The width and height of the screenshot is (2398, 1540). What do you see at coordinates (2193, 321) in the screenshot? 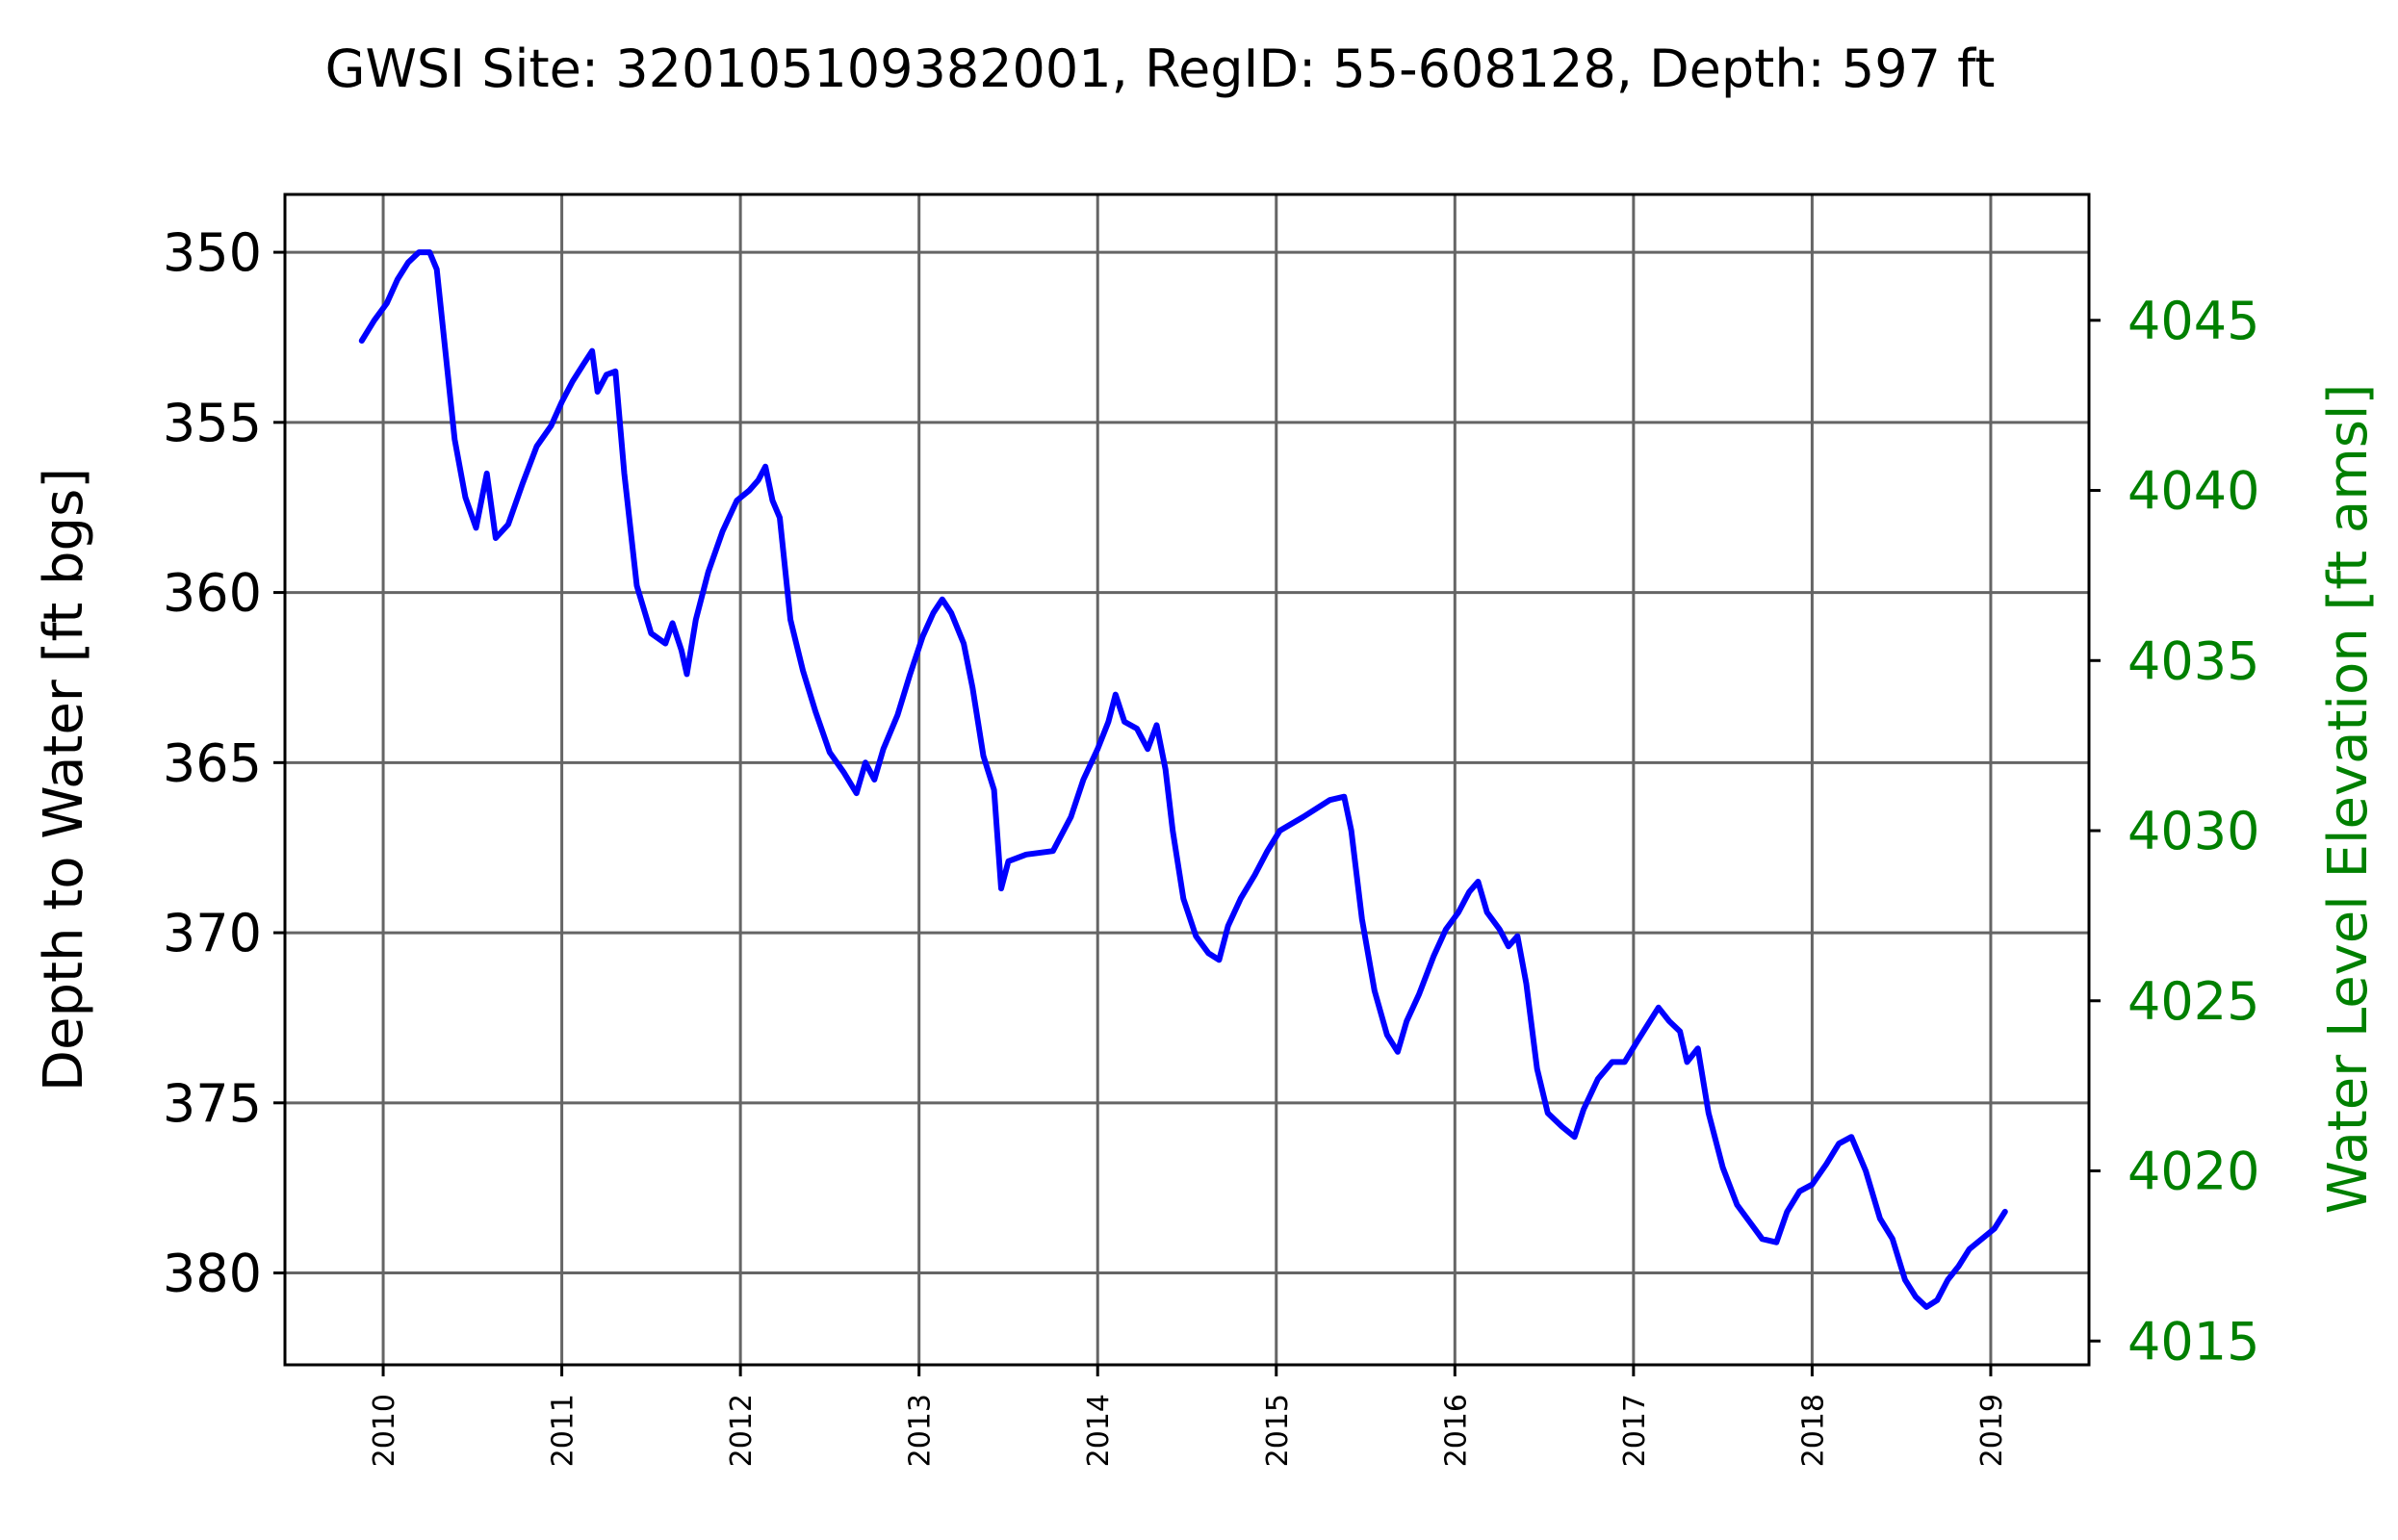
I see `y2-tick-label: 4045` at bounding box center [2193, 321].